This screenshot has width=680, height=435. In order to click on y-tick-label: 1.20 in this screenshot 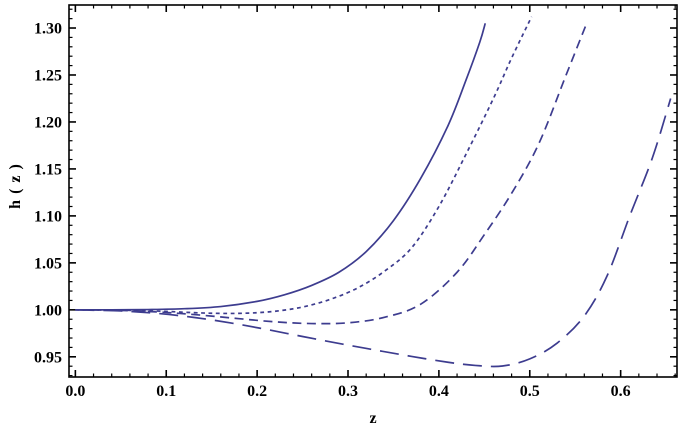, I will do `click(48, 122)`.